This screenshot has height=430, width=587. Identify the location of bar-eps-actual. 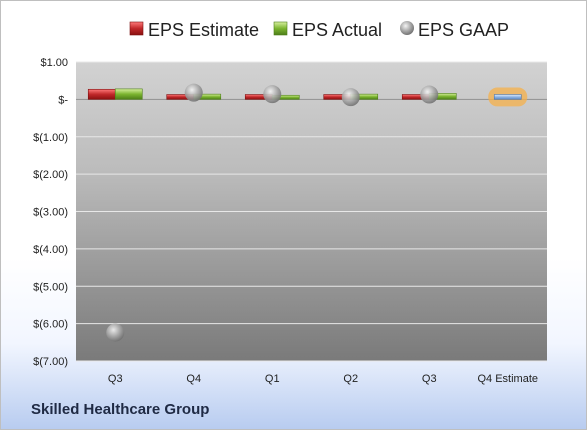
(128, 94).